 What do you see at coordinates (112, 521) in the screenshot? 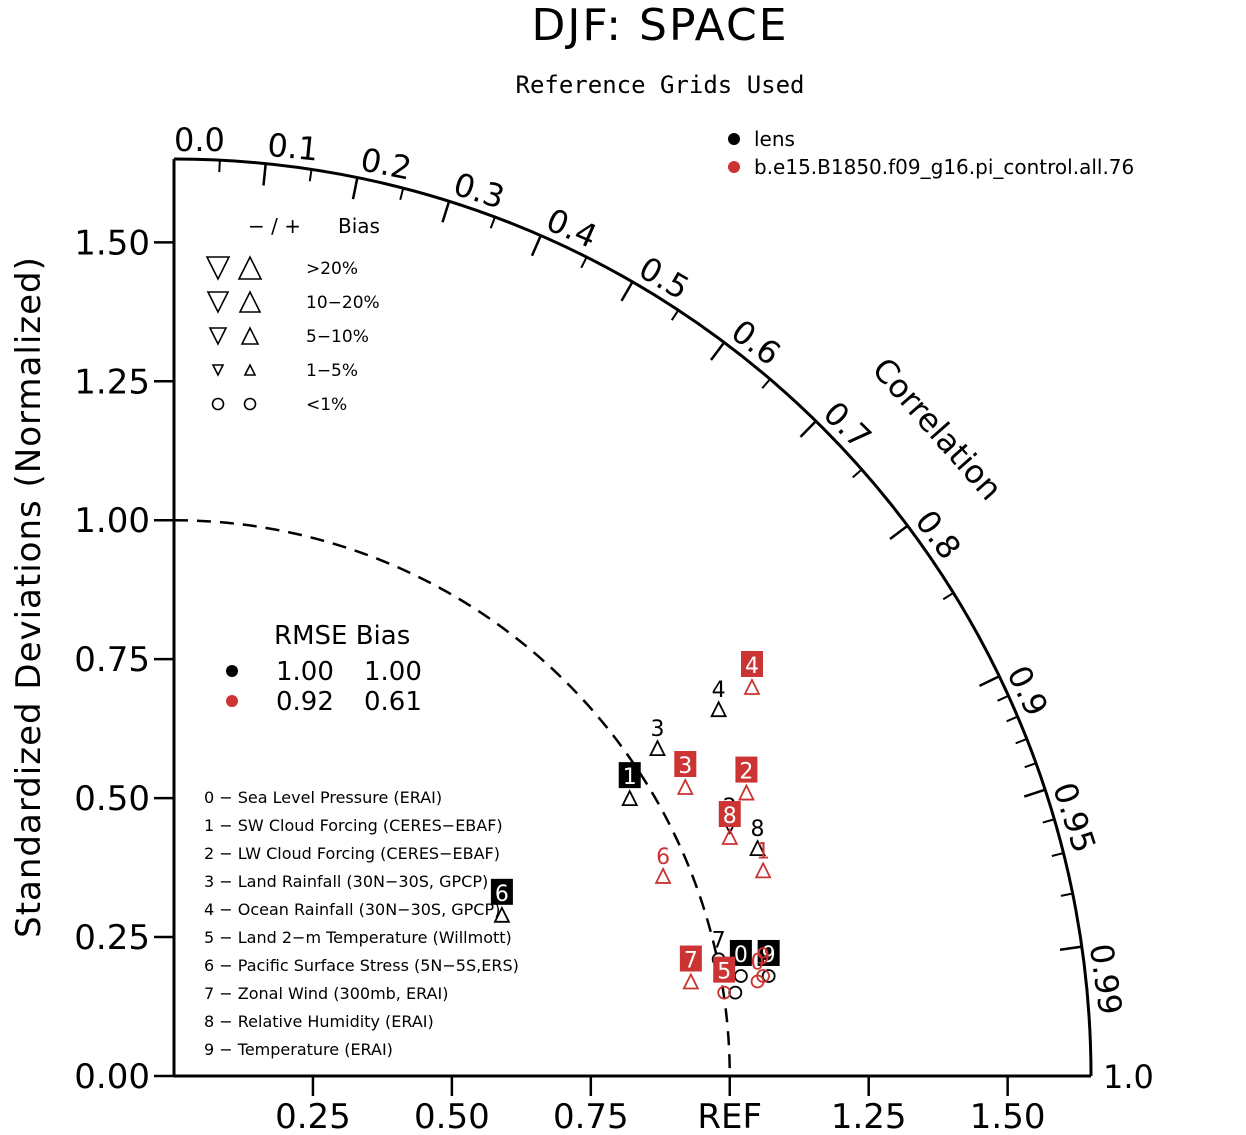
I see `y-tick-label: 1.00` at bounding box center [112, 521].